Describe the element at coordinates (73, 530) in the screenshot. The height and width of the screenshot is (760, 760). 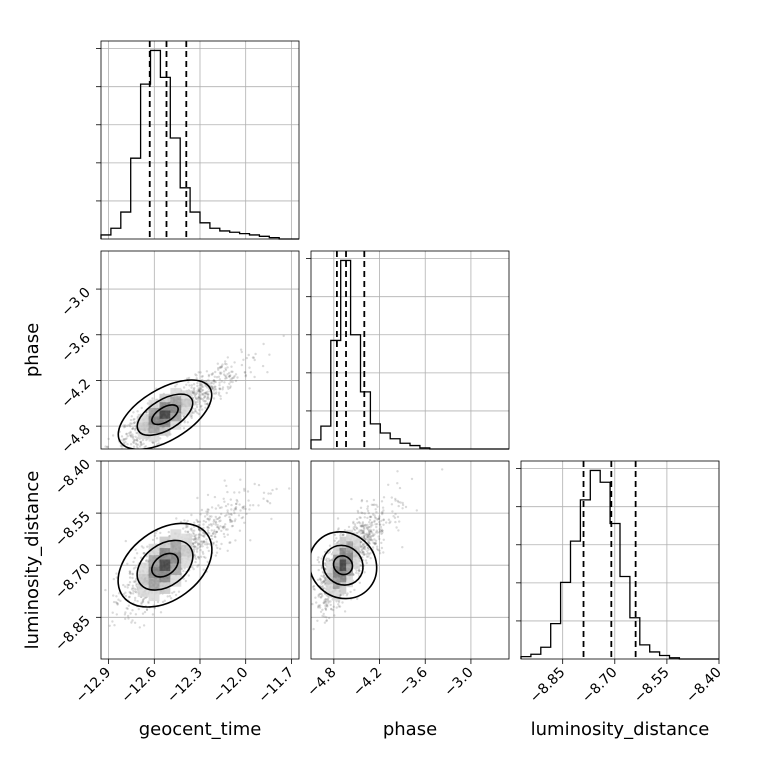
I see `y-tick-label-luminosity-distance: −8.55` at that location.